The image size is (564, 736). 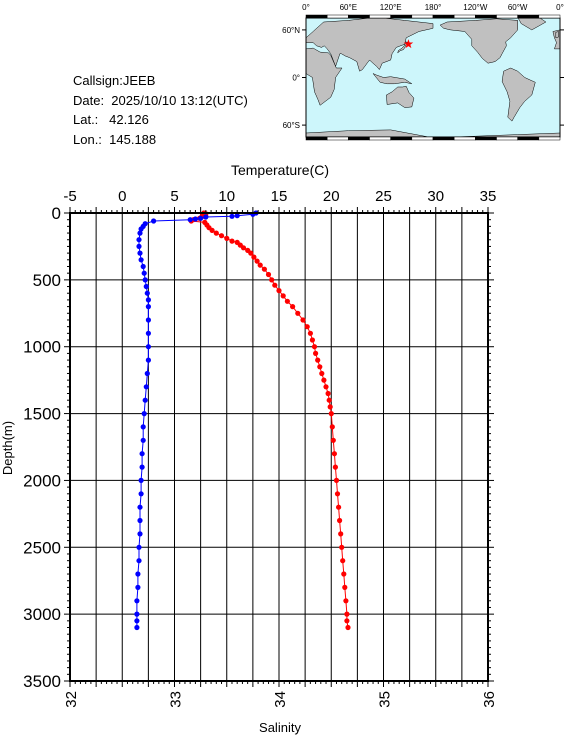 What do you see at coordinates (296, 78) in the screenshot?
I see `map-lat-label: 0°` at bounding box center [296, 78].